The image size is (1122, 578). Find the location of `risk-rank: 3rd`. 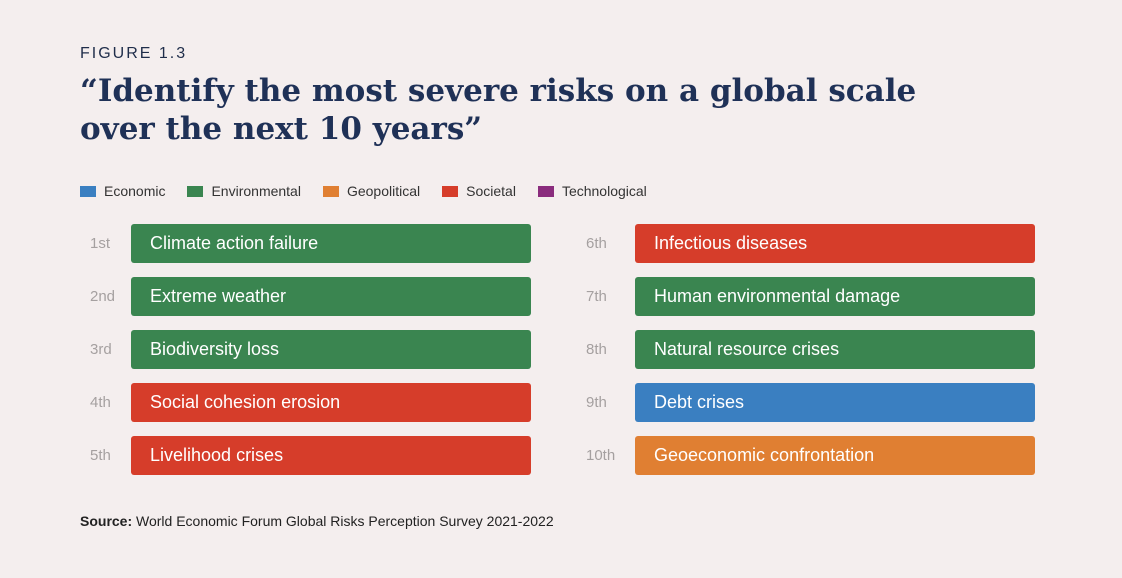

risk-rank: 3rd is located at coordinates (101, 349).